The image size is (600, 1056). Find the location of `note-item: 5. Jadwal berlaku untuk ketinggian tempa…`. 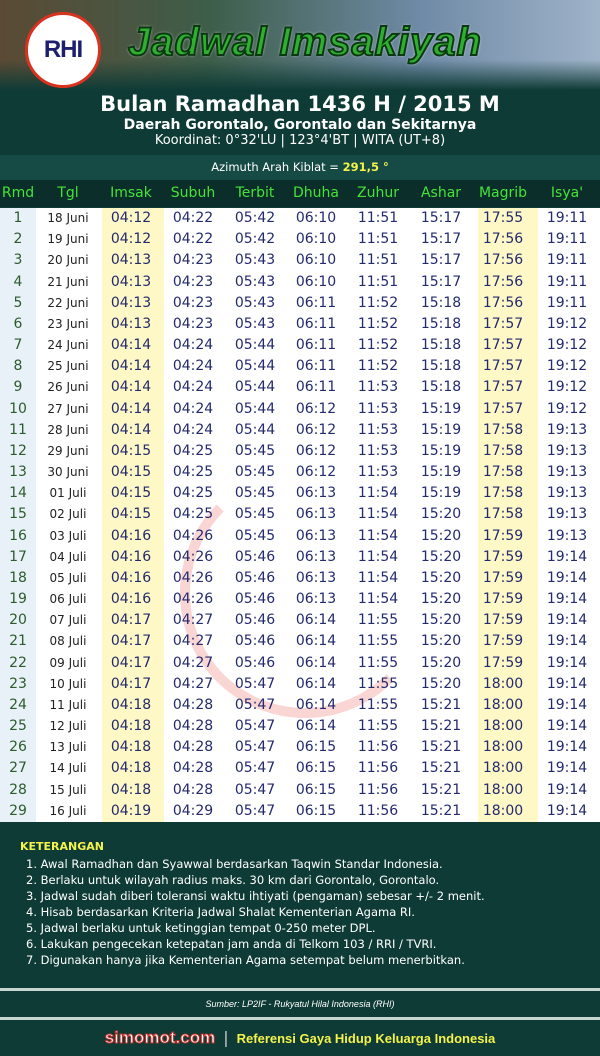

note-item: 5. Jadwal berlaku untuk ketinggian tempa… is located at coordinates (201, 928).